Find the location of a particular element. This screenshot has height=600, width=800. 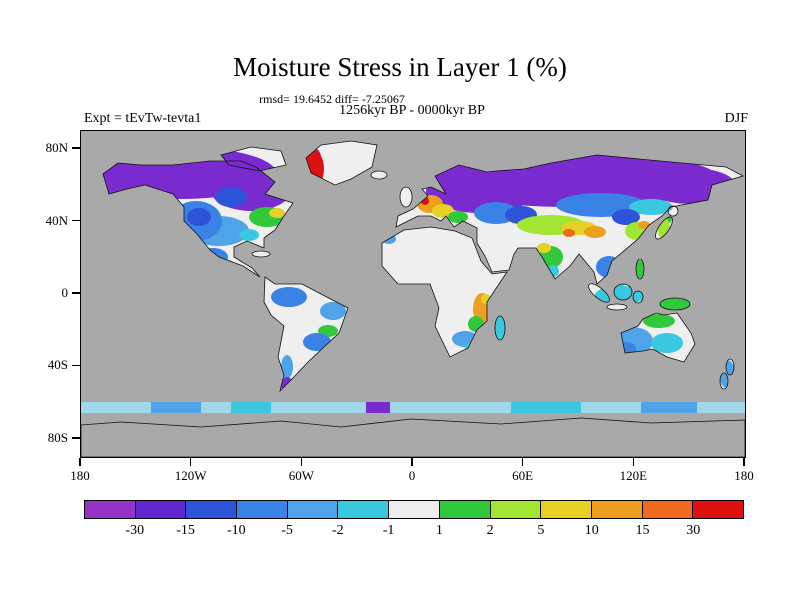

stats-line: rmsd= 19.6452 diff= -7.25067 is located at coordinates (332, 99).